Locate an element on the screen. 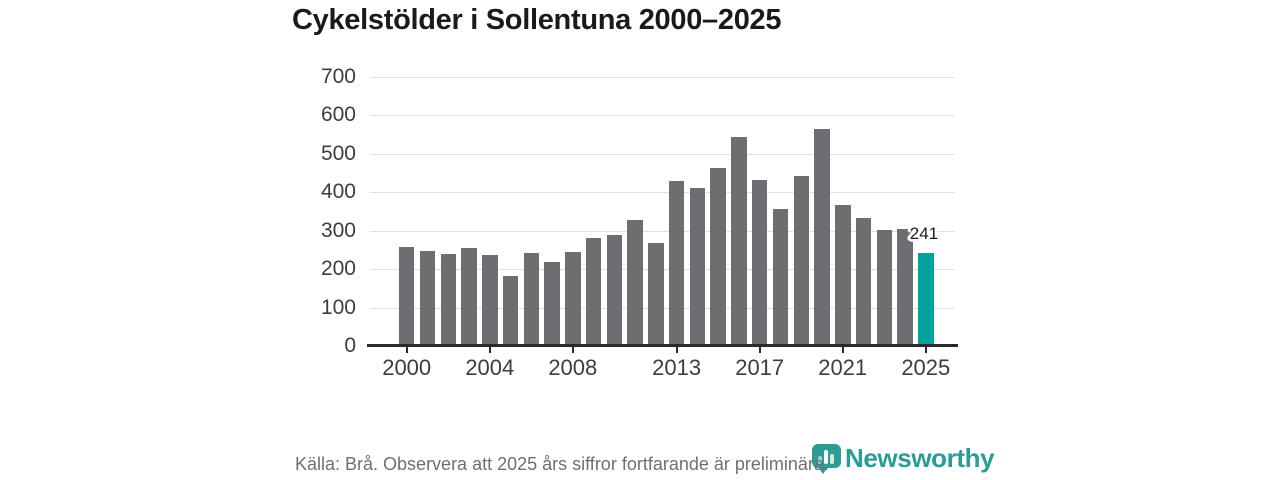  logo-bar-tall is located at coordinates (826, 457).